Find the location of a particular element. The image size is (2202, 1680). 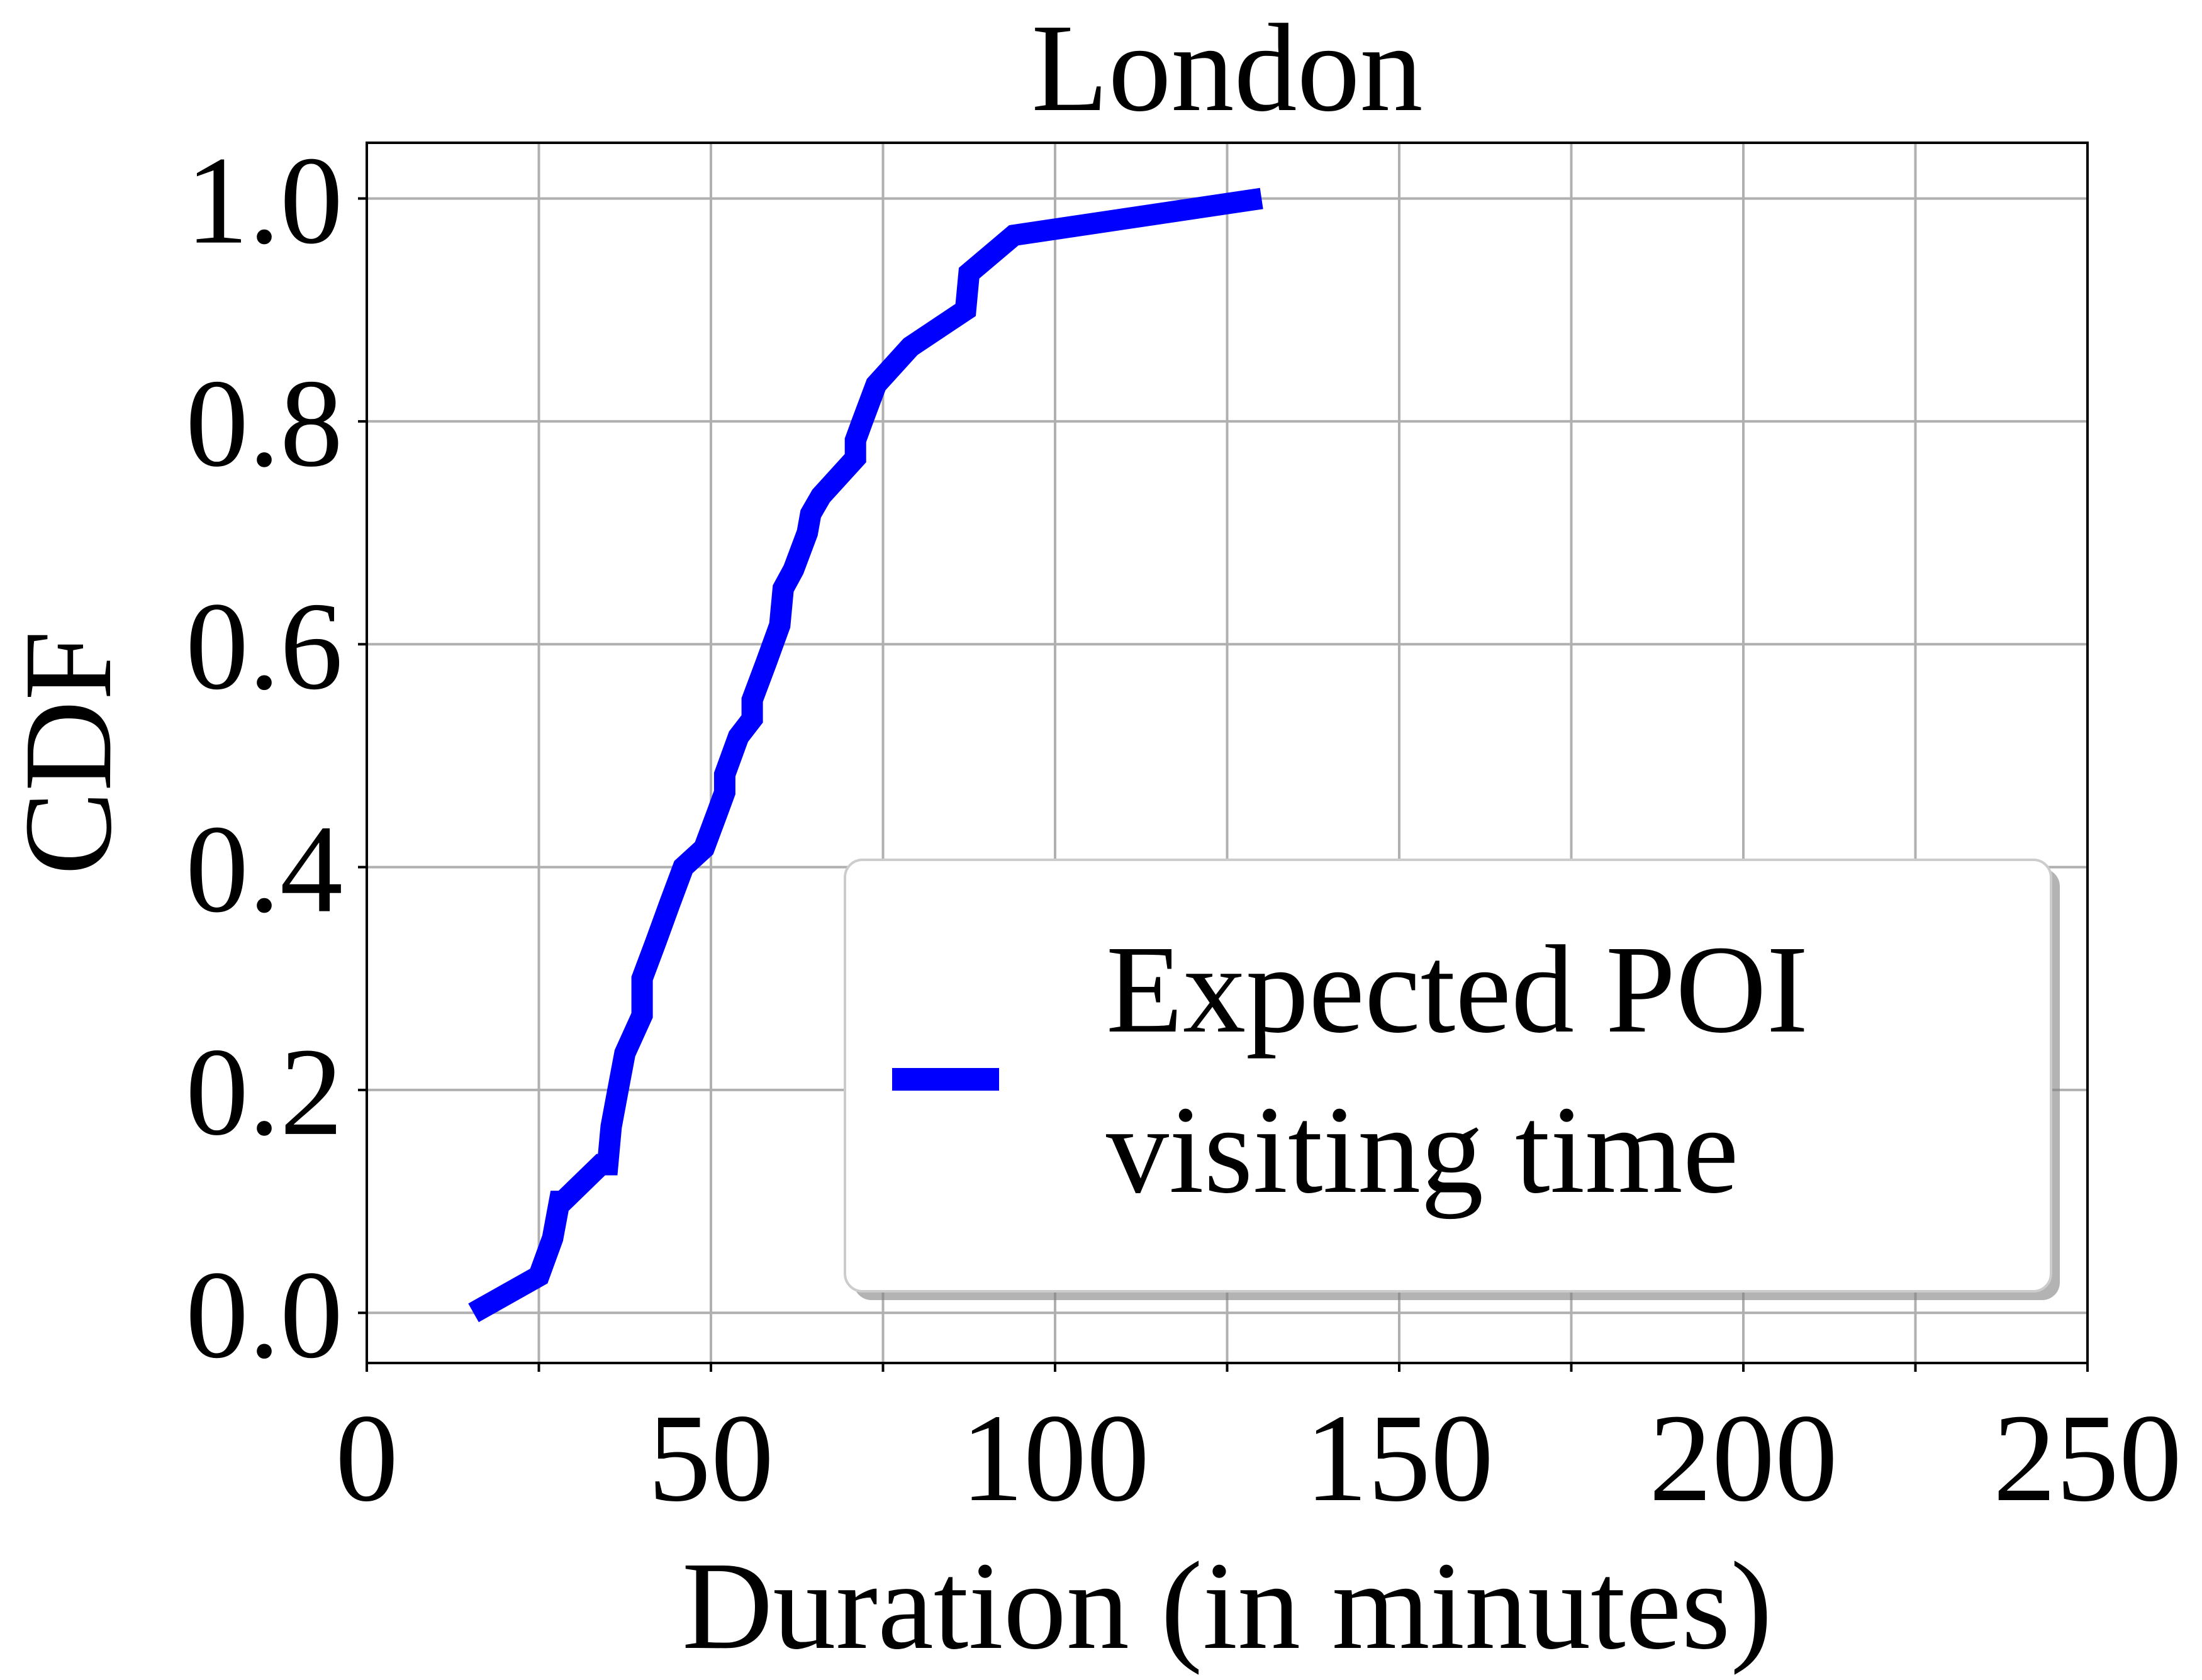

y-tick-label: 0.4 is located at coordinates (264, 869).